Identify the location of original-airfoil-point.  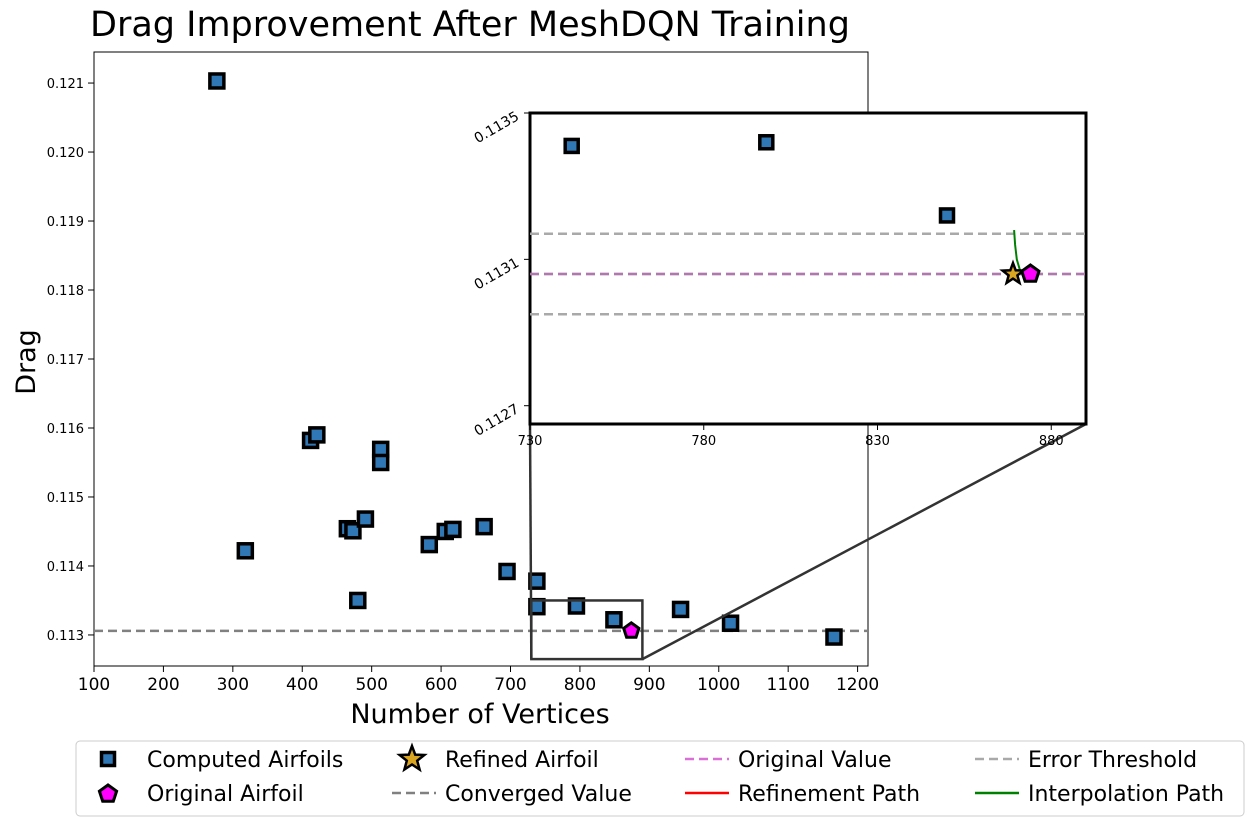
(631, 629).